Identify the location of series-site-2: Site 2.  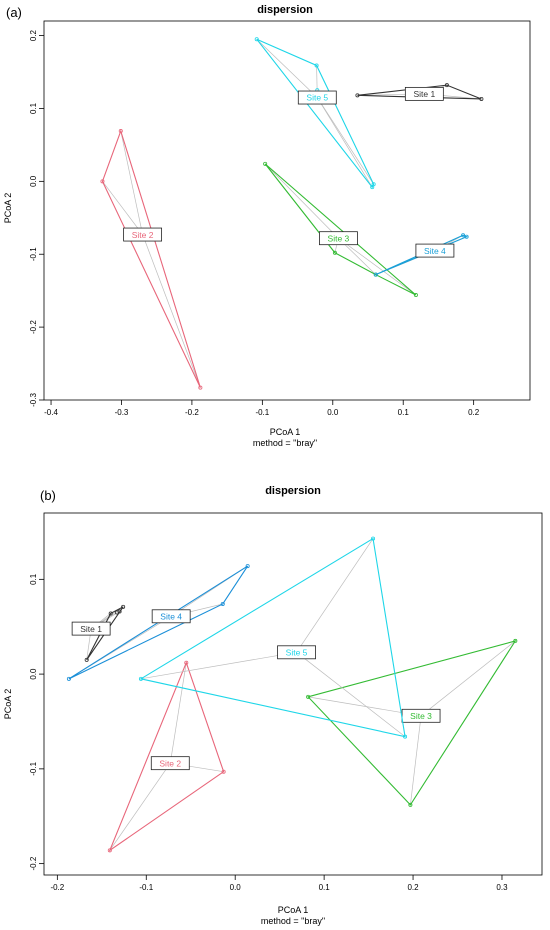
(166, 756).